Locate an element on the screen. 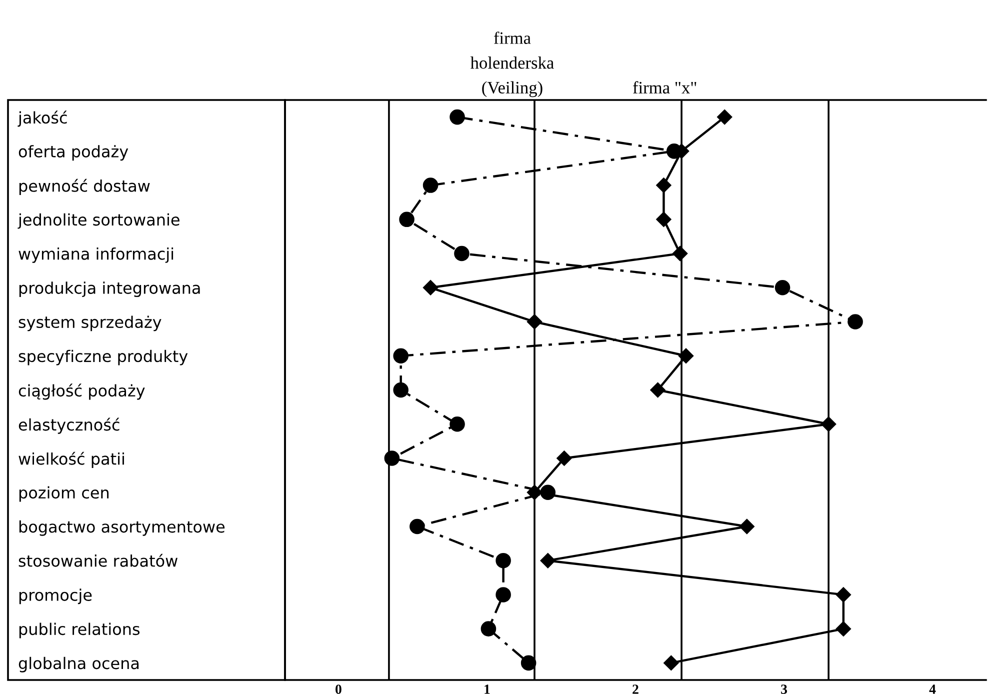 The height and width of the screenshot is (694, 988). x-tick-label: 2 is located at coordinates (635, 689).